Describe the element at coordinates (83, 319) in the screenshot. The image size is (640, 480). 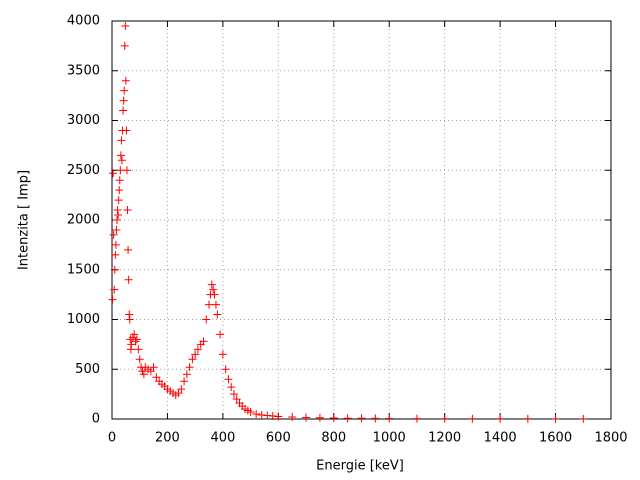
I see `y-tick-label: 1000` at that location.